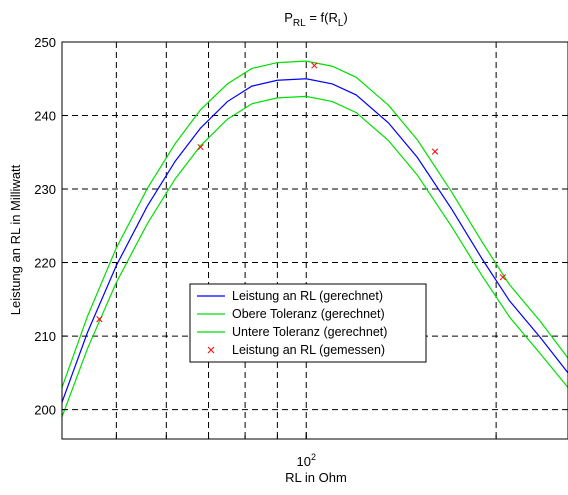  Describe the element at coordinates (299, 23) in the screenshot. I see `title-sub1: RL` at that location.